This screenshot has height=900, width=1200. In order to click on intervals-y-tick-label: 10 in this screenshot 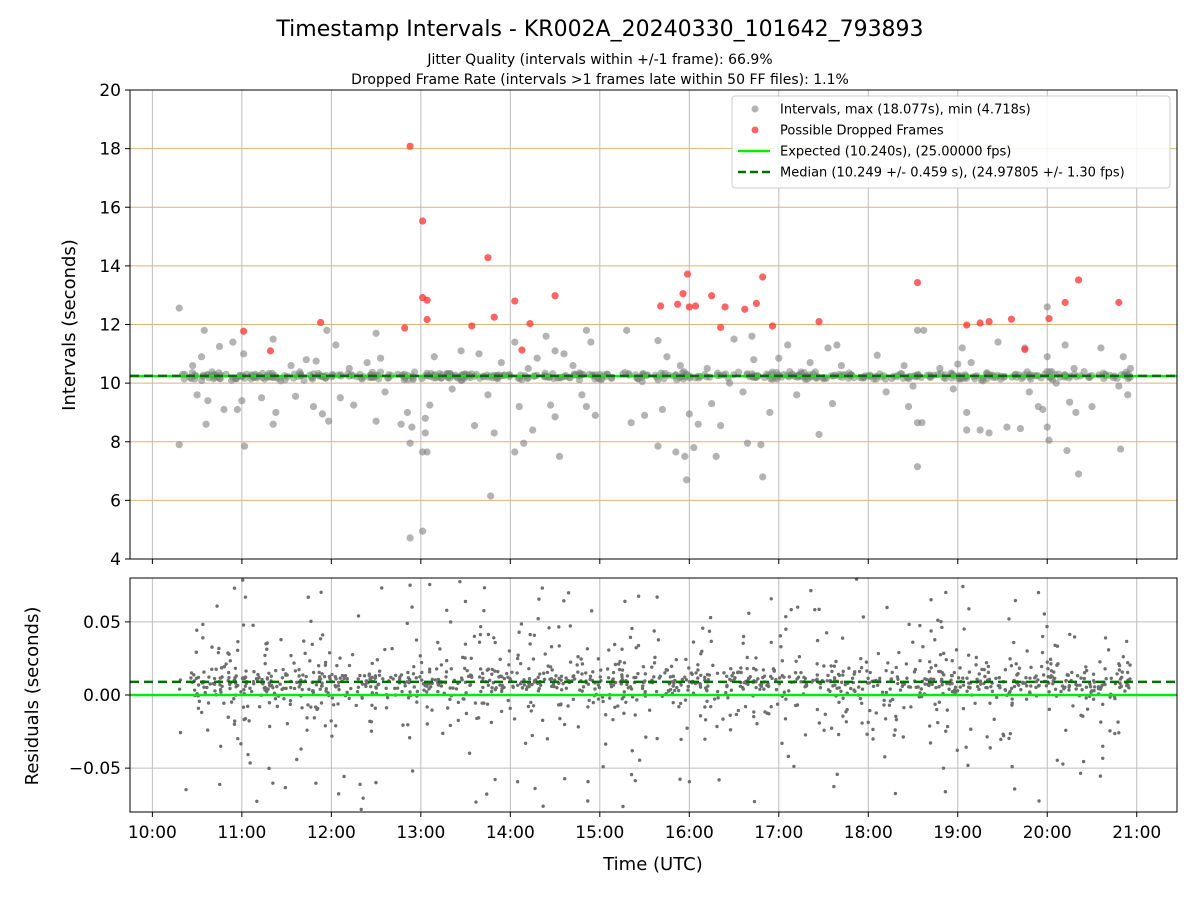, I will do `click(110, 384)`.